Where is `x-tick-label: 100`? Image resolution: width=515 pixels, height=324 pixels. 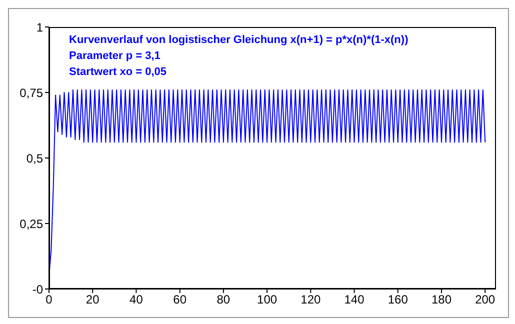
x-tick-label: 100 is located at coordinates (267, 299).